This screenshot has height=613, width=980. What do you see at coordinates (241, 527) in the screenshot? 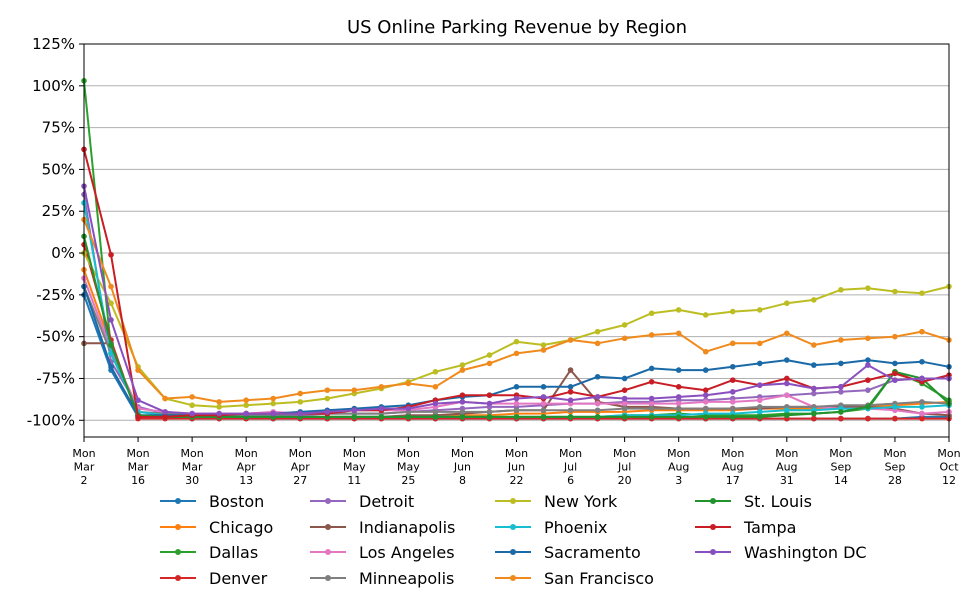
I see `legend-label: Chicago` at bounding box center [241, 527].